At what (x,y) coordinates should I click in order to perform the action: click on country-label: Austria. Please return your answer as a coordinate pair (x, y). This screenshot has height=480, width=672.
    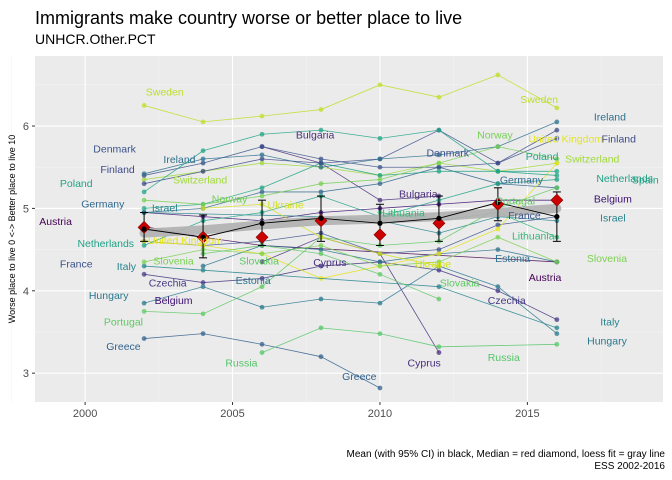
    Looking at the image, I should click on (55, 222).